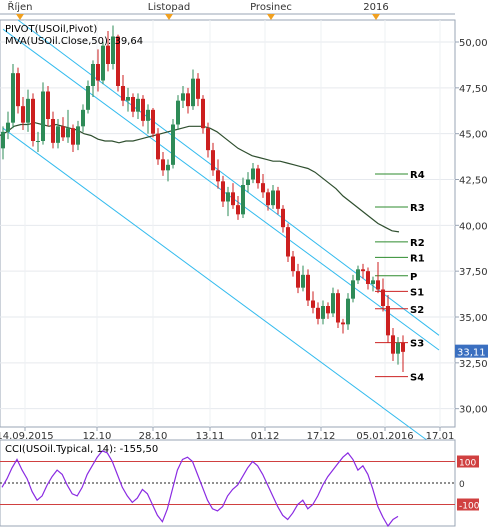 This screenshot has height=530, width=500. I want to click on pivot-levels: R4 R3 R2 R1 P S1 S2 S3 S4, so click(400, 277).